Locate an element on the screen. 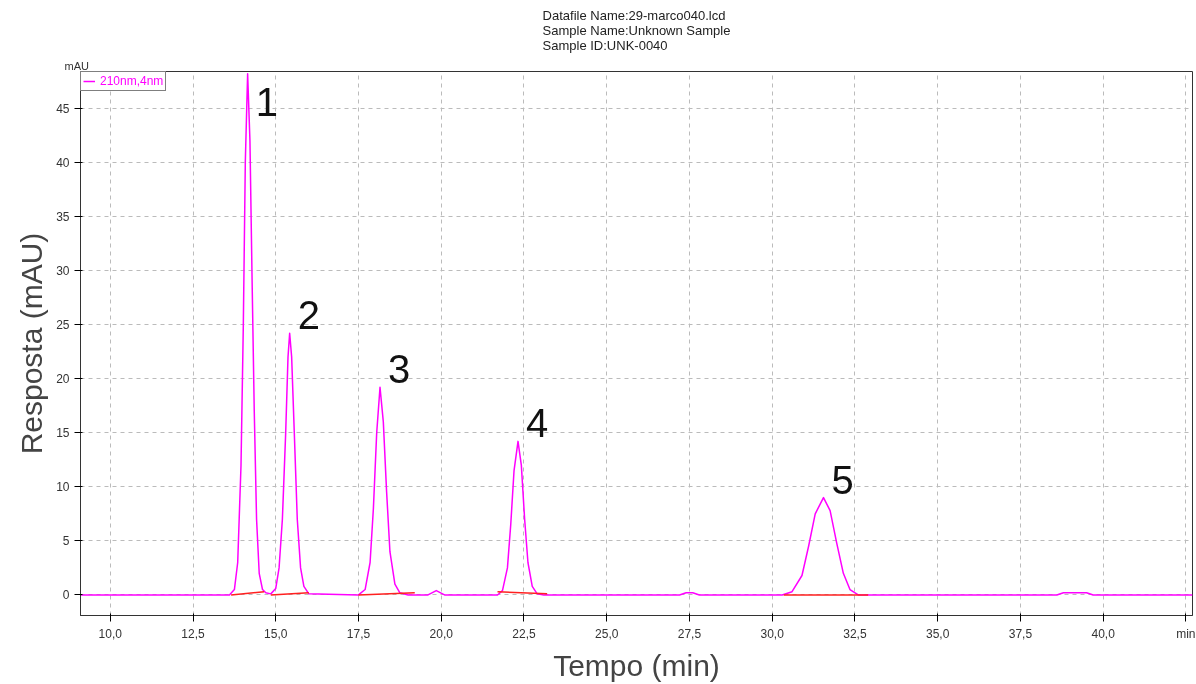 Image resolution: width=1196 pixels, height=684 pixels. y-tick-label: 20 is located at coordinates (63, 379).